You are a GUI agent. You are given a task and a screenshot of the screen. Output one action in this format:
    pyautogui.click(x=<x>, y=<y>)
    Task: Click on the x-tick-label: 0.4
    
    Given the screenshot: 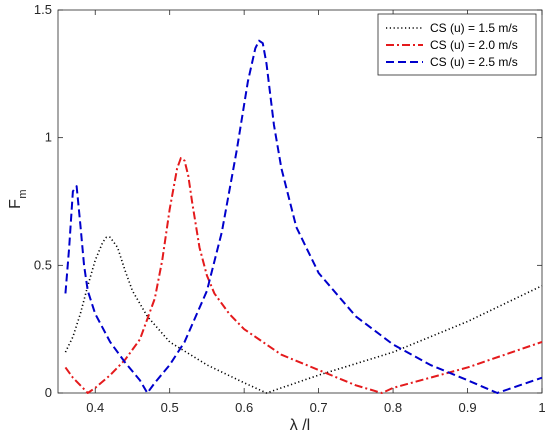 What is the action you would take?
    pyautogui.click(x=95, y=407)
    